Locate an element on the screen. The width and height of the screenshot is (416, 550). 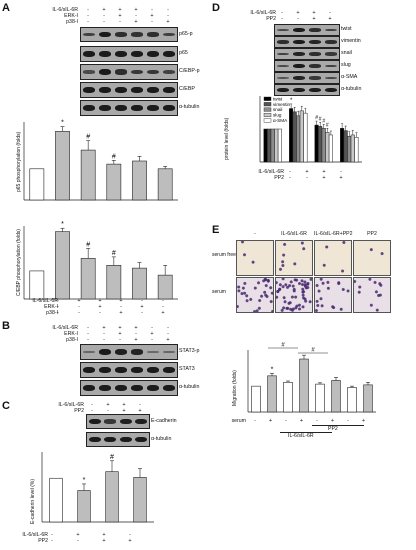
column-header: PP2 is located at coordinates (372, 234).